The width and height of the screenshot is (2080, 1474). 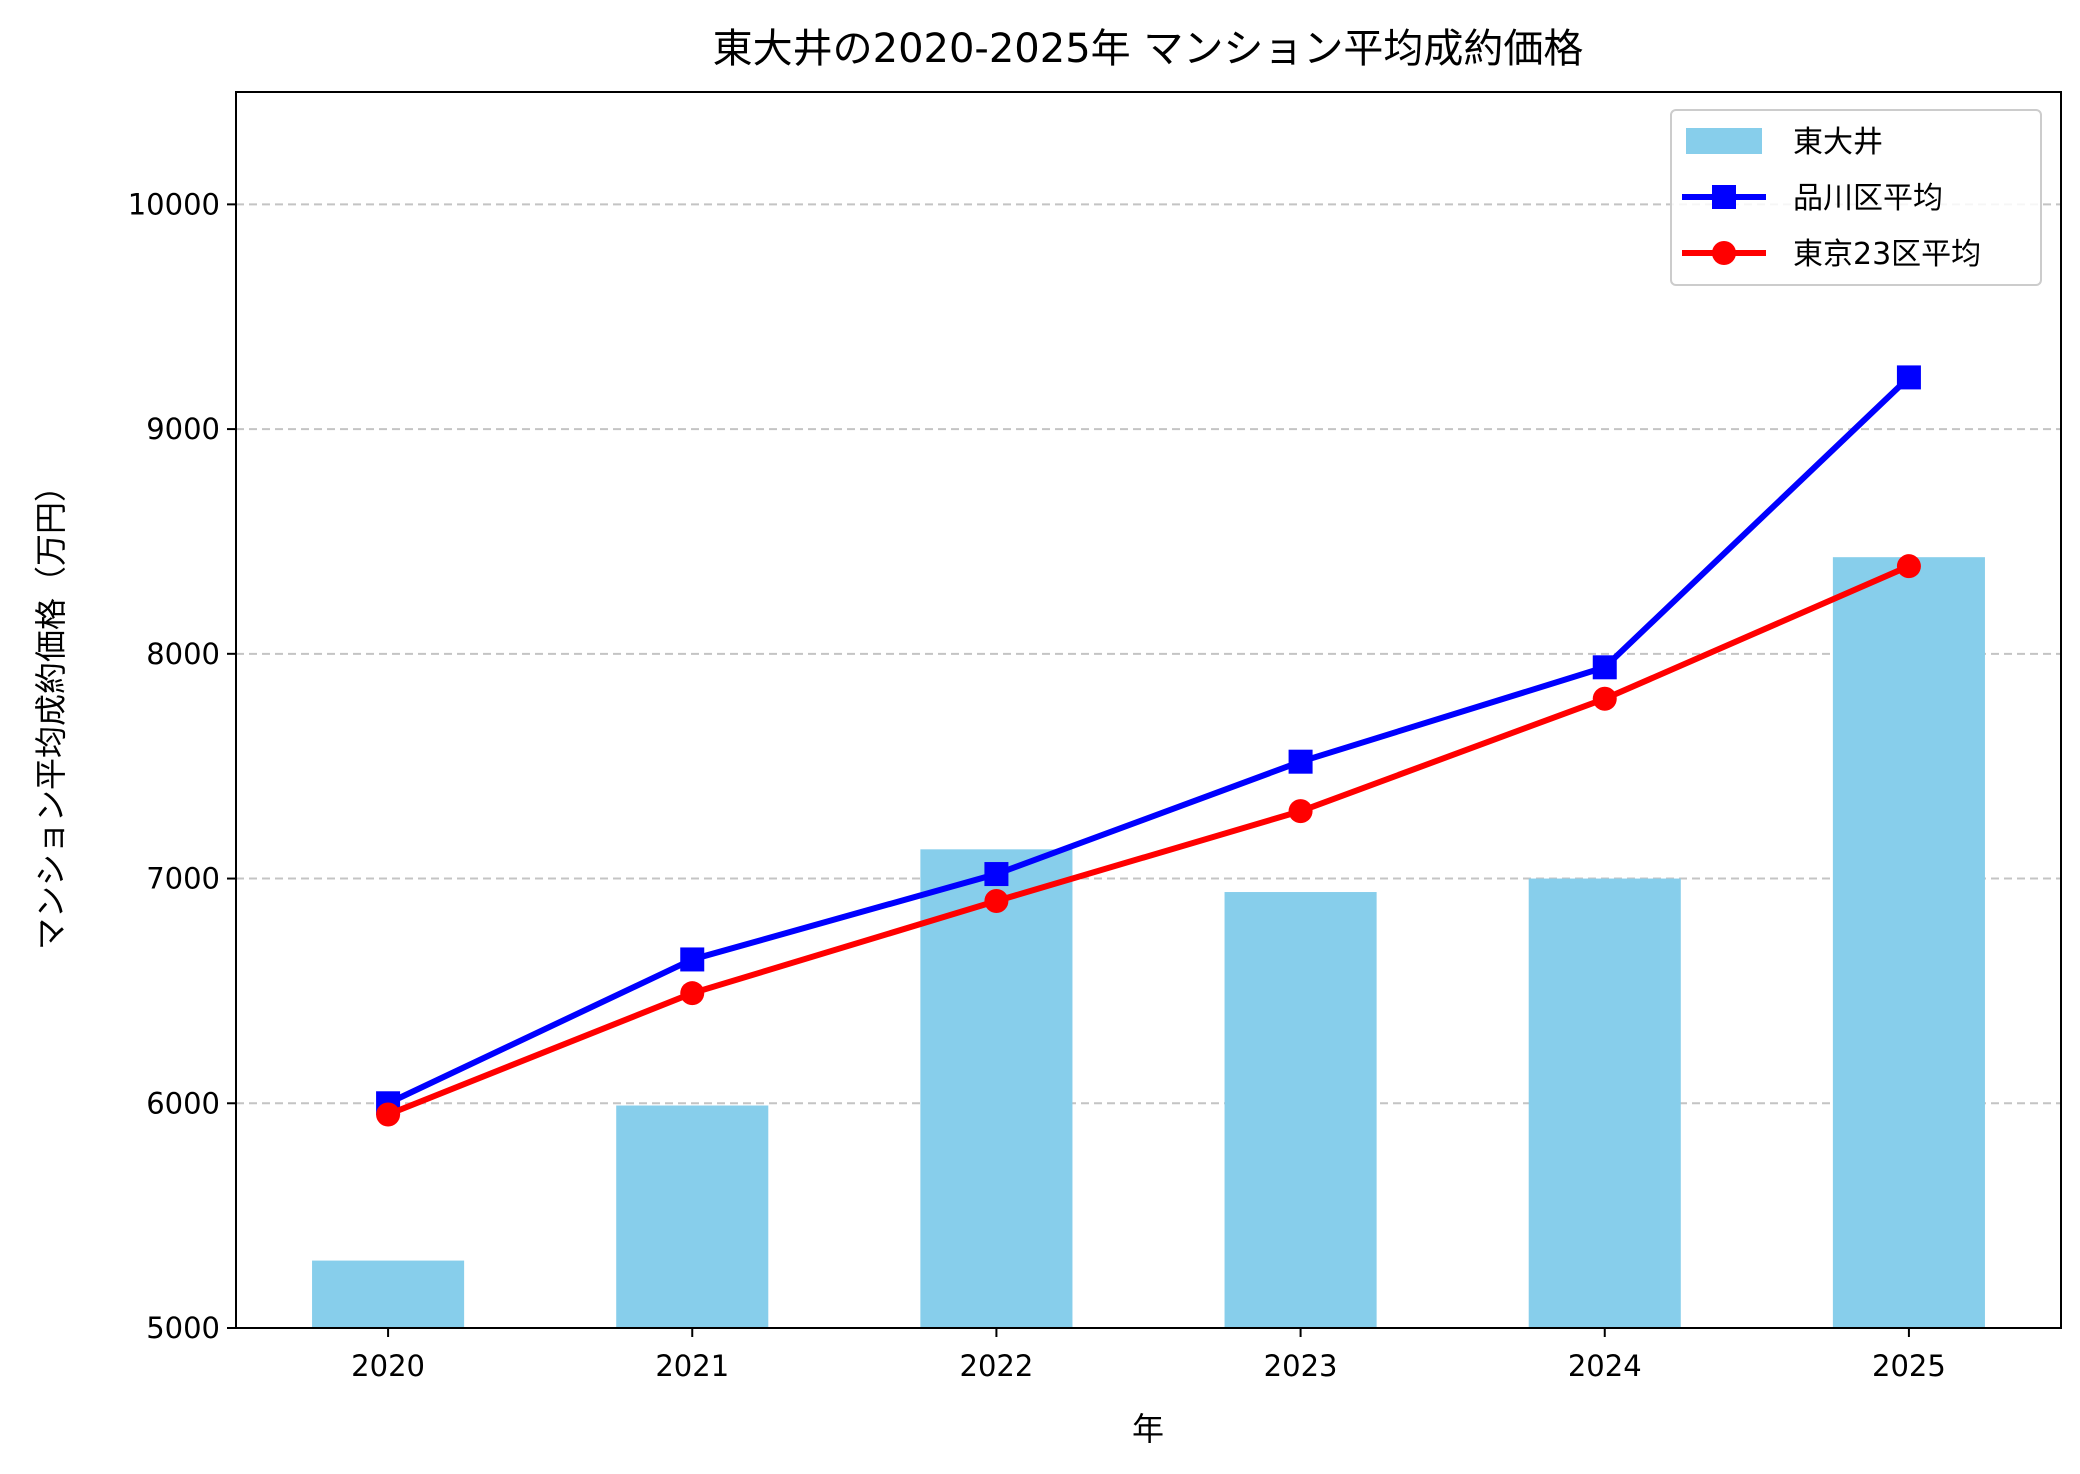 I want to click on x-tick-label: 2025, so click(x=1909, y=1366).